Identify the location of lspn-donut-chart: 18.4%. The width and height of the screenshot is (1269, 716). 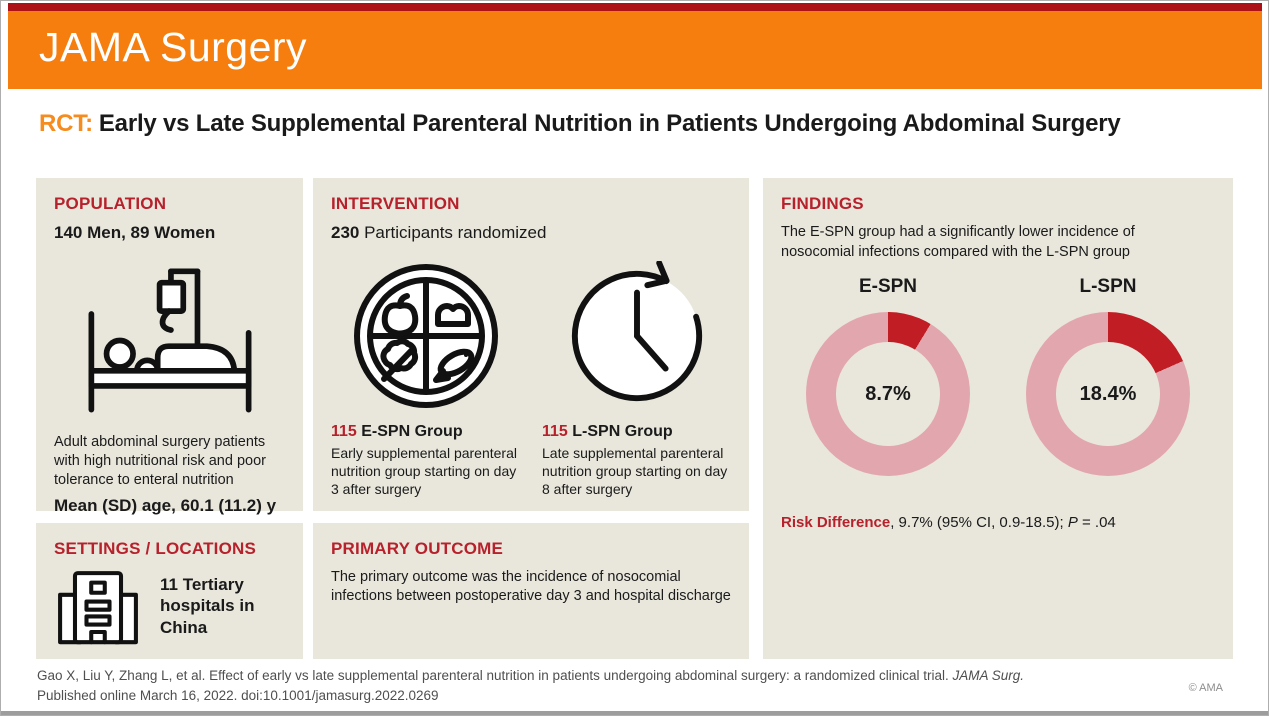
(1108, 394).